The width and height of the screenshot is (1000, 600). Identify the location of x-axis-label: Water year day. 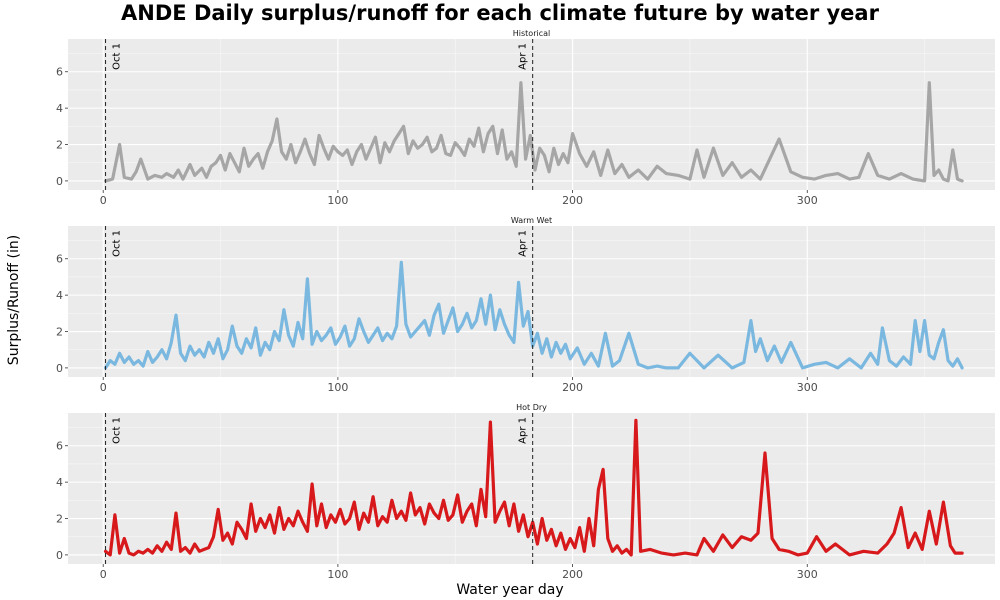
(510, 590).